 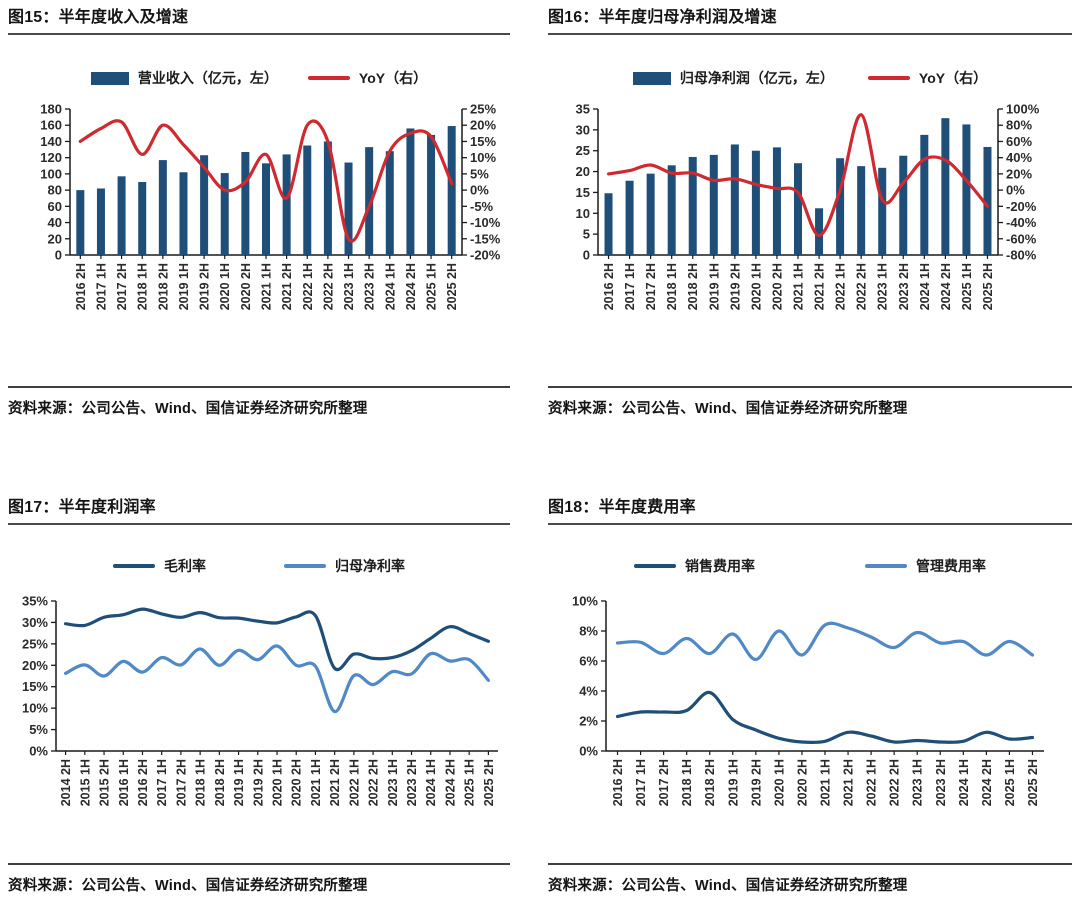 What do you see at coordinates (586, 255) in the screenshot?
I see `left-axis-tick-label: 0` at bounding box center [586, 255].